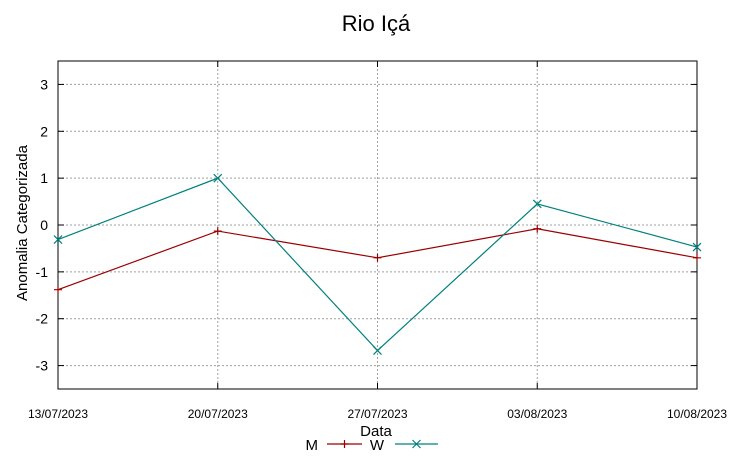  Describe the element at coordinates (376, 23) in the screenshot. I see `chart-title: Rio Içá` at that location.